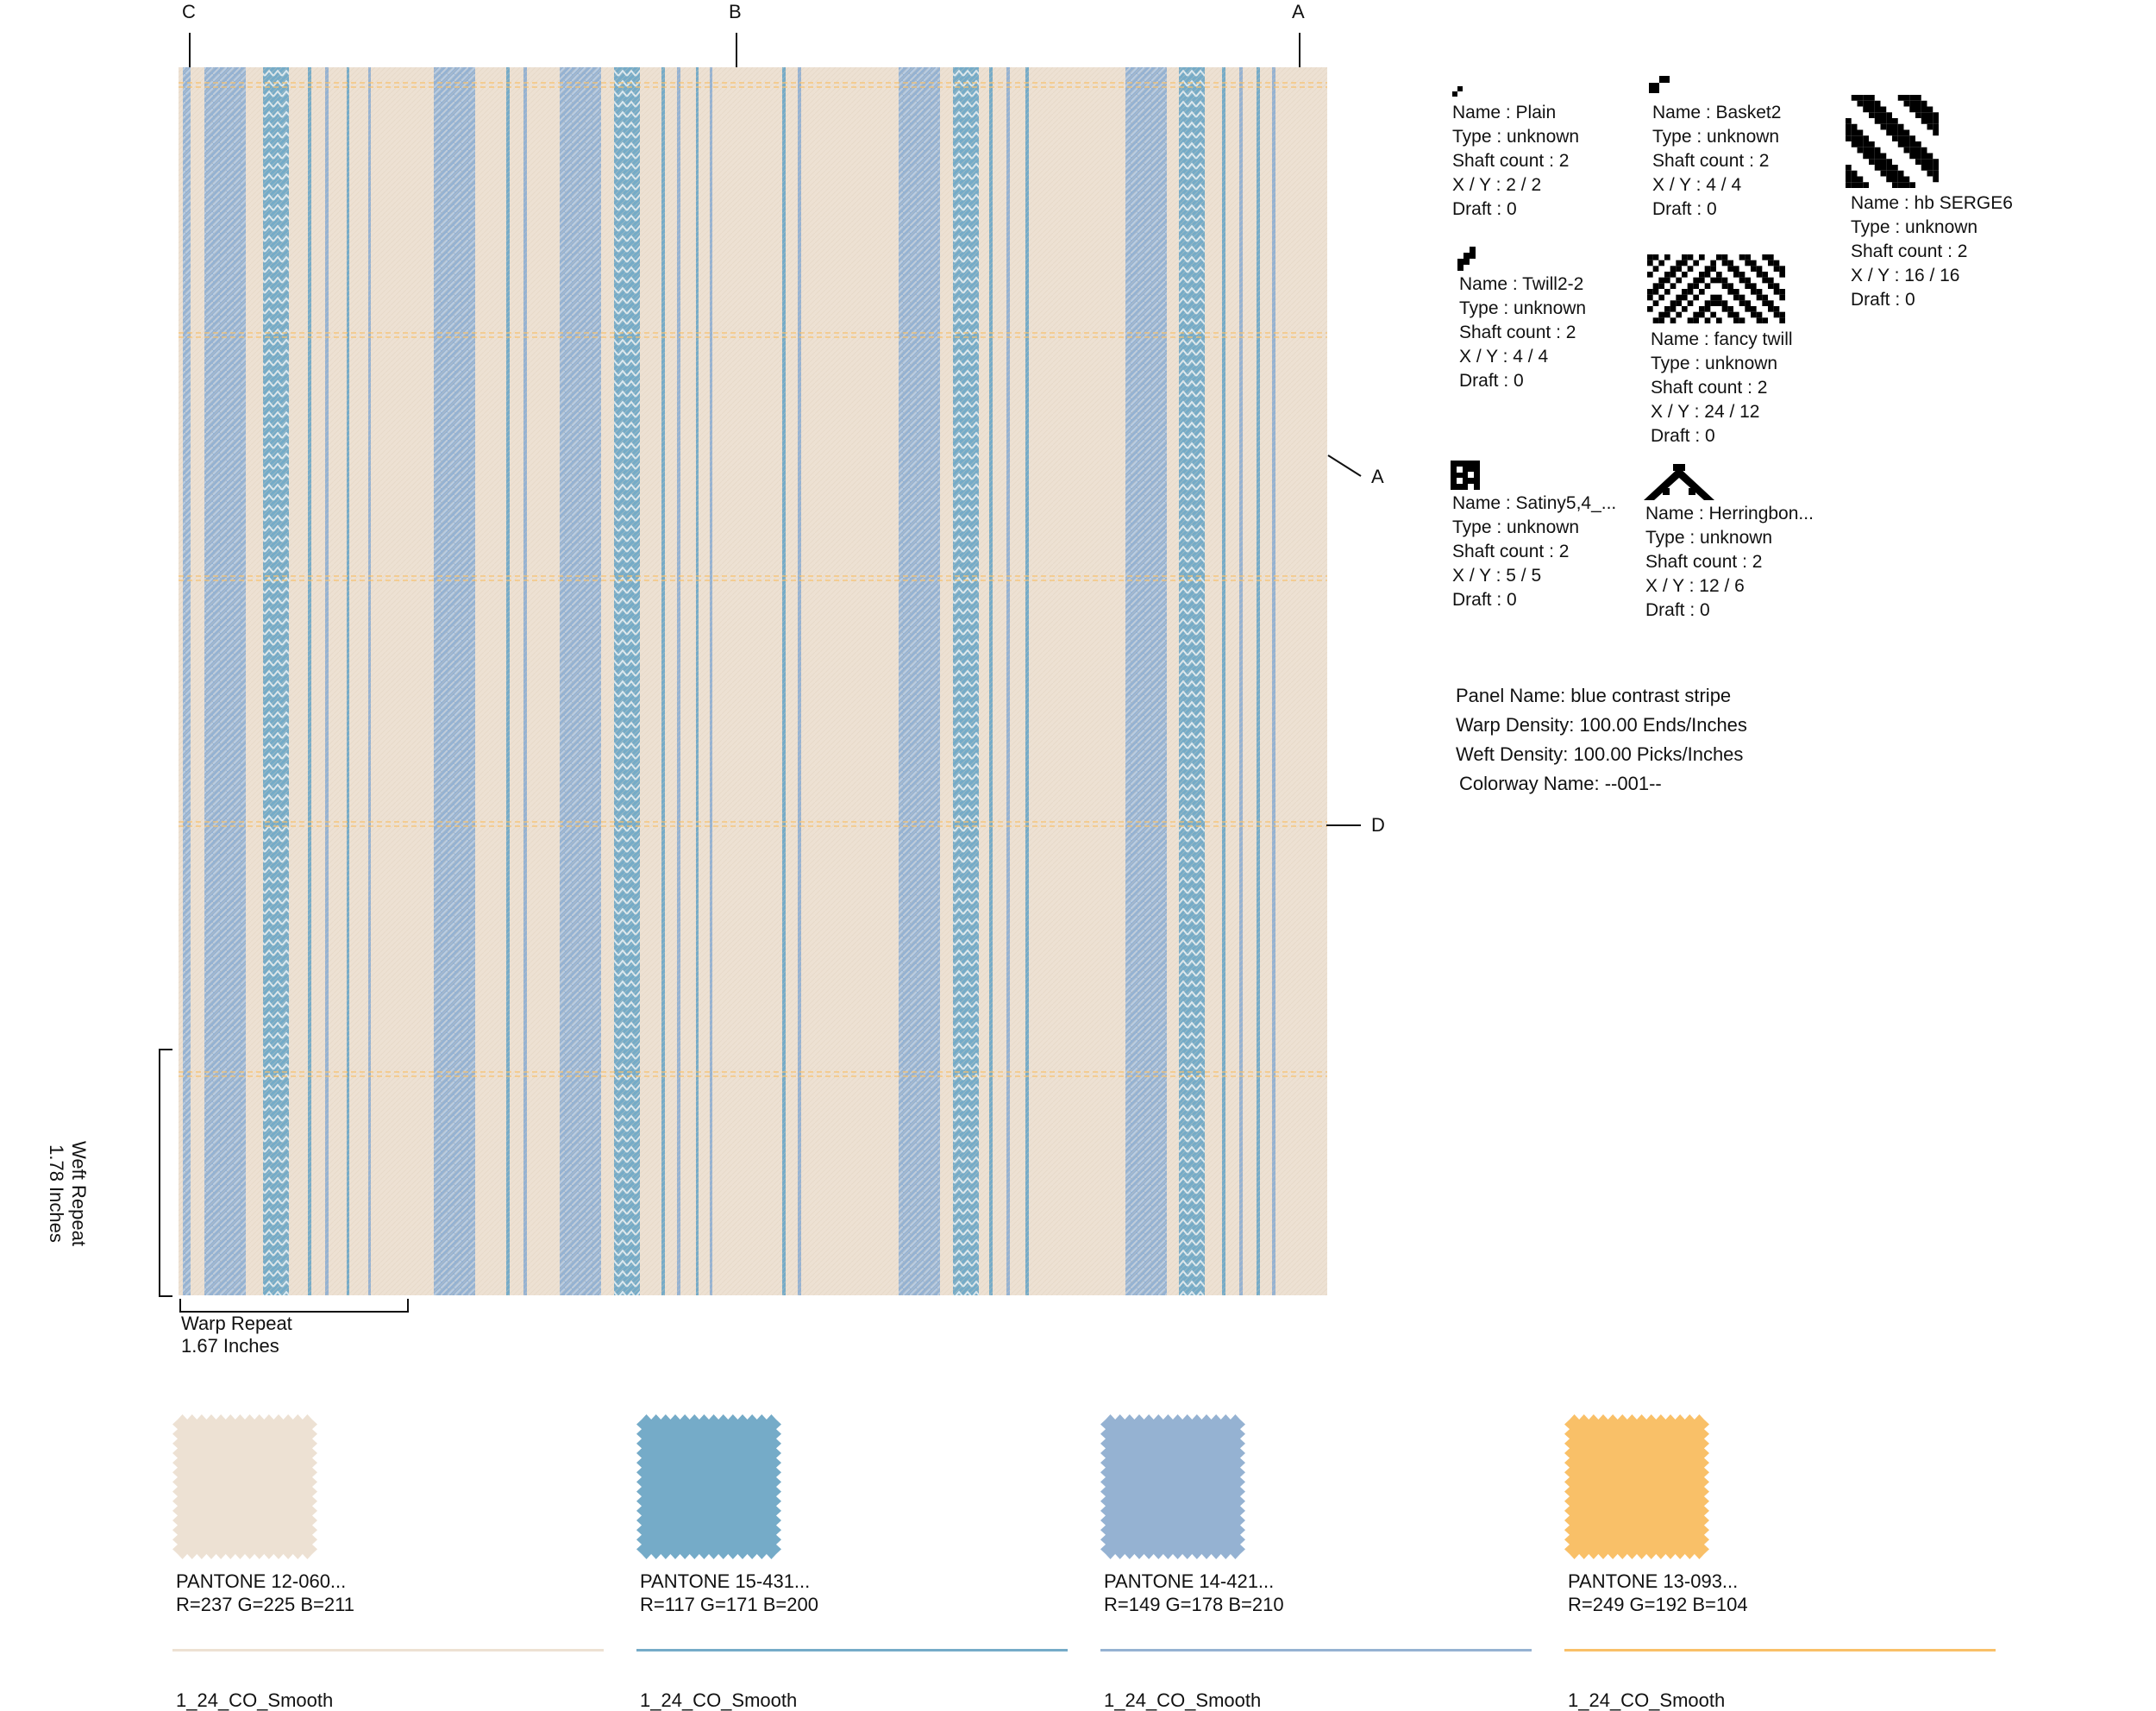  Describe the element at coordinates (1378, 825) in the screenshot. I see `marker-d: D` at that location.